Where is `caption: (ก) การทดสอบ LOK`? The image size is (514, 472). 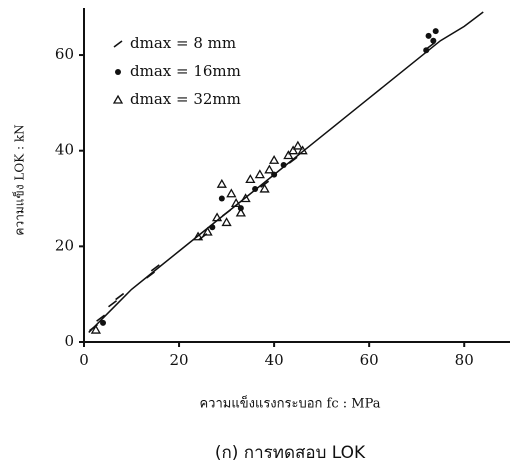
caption: (ก) การทดสอบ LOK is located at coordinates (290, 453).